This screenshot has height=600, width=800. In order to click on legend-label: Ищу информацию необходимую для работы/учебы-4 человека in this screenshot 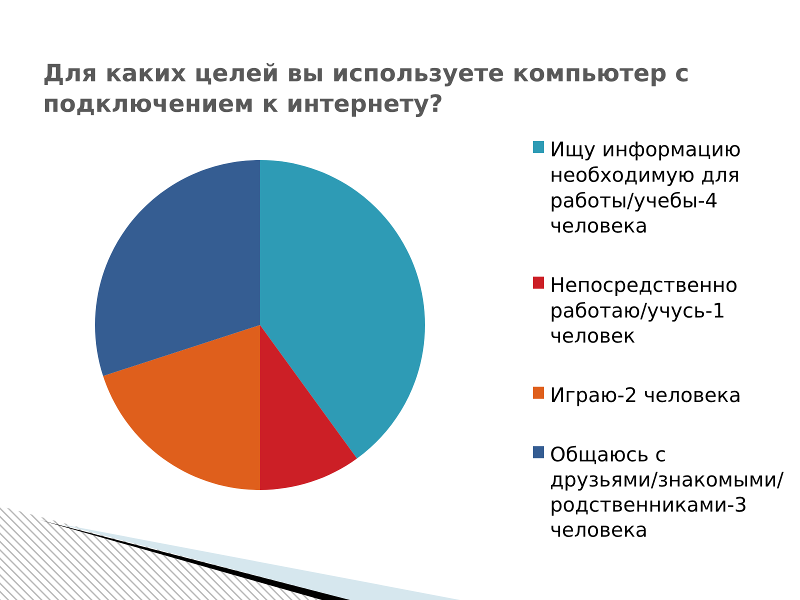, I will do `click(645, 187)`.